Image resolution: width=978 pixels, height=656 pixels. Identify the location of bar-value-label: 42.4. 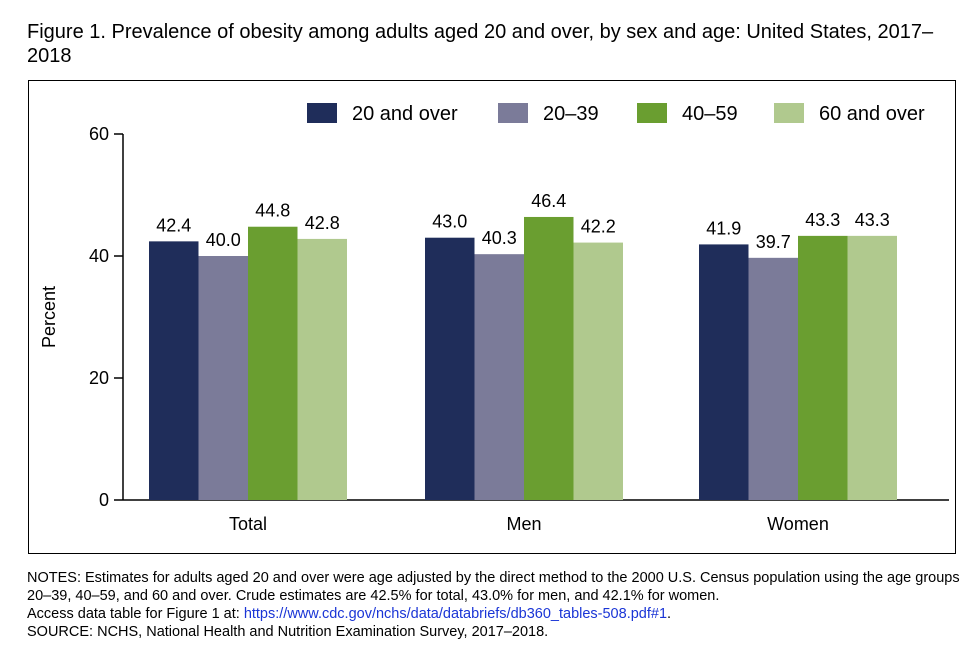
(173, 225).